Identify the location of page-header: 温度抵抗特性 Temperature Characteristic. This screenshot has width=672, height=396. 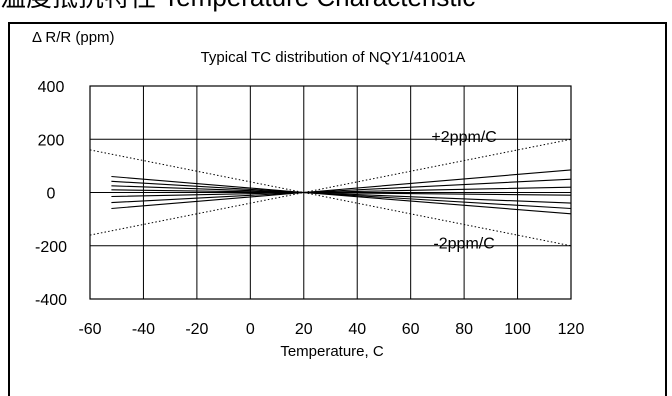
(237, 6).